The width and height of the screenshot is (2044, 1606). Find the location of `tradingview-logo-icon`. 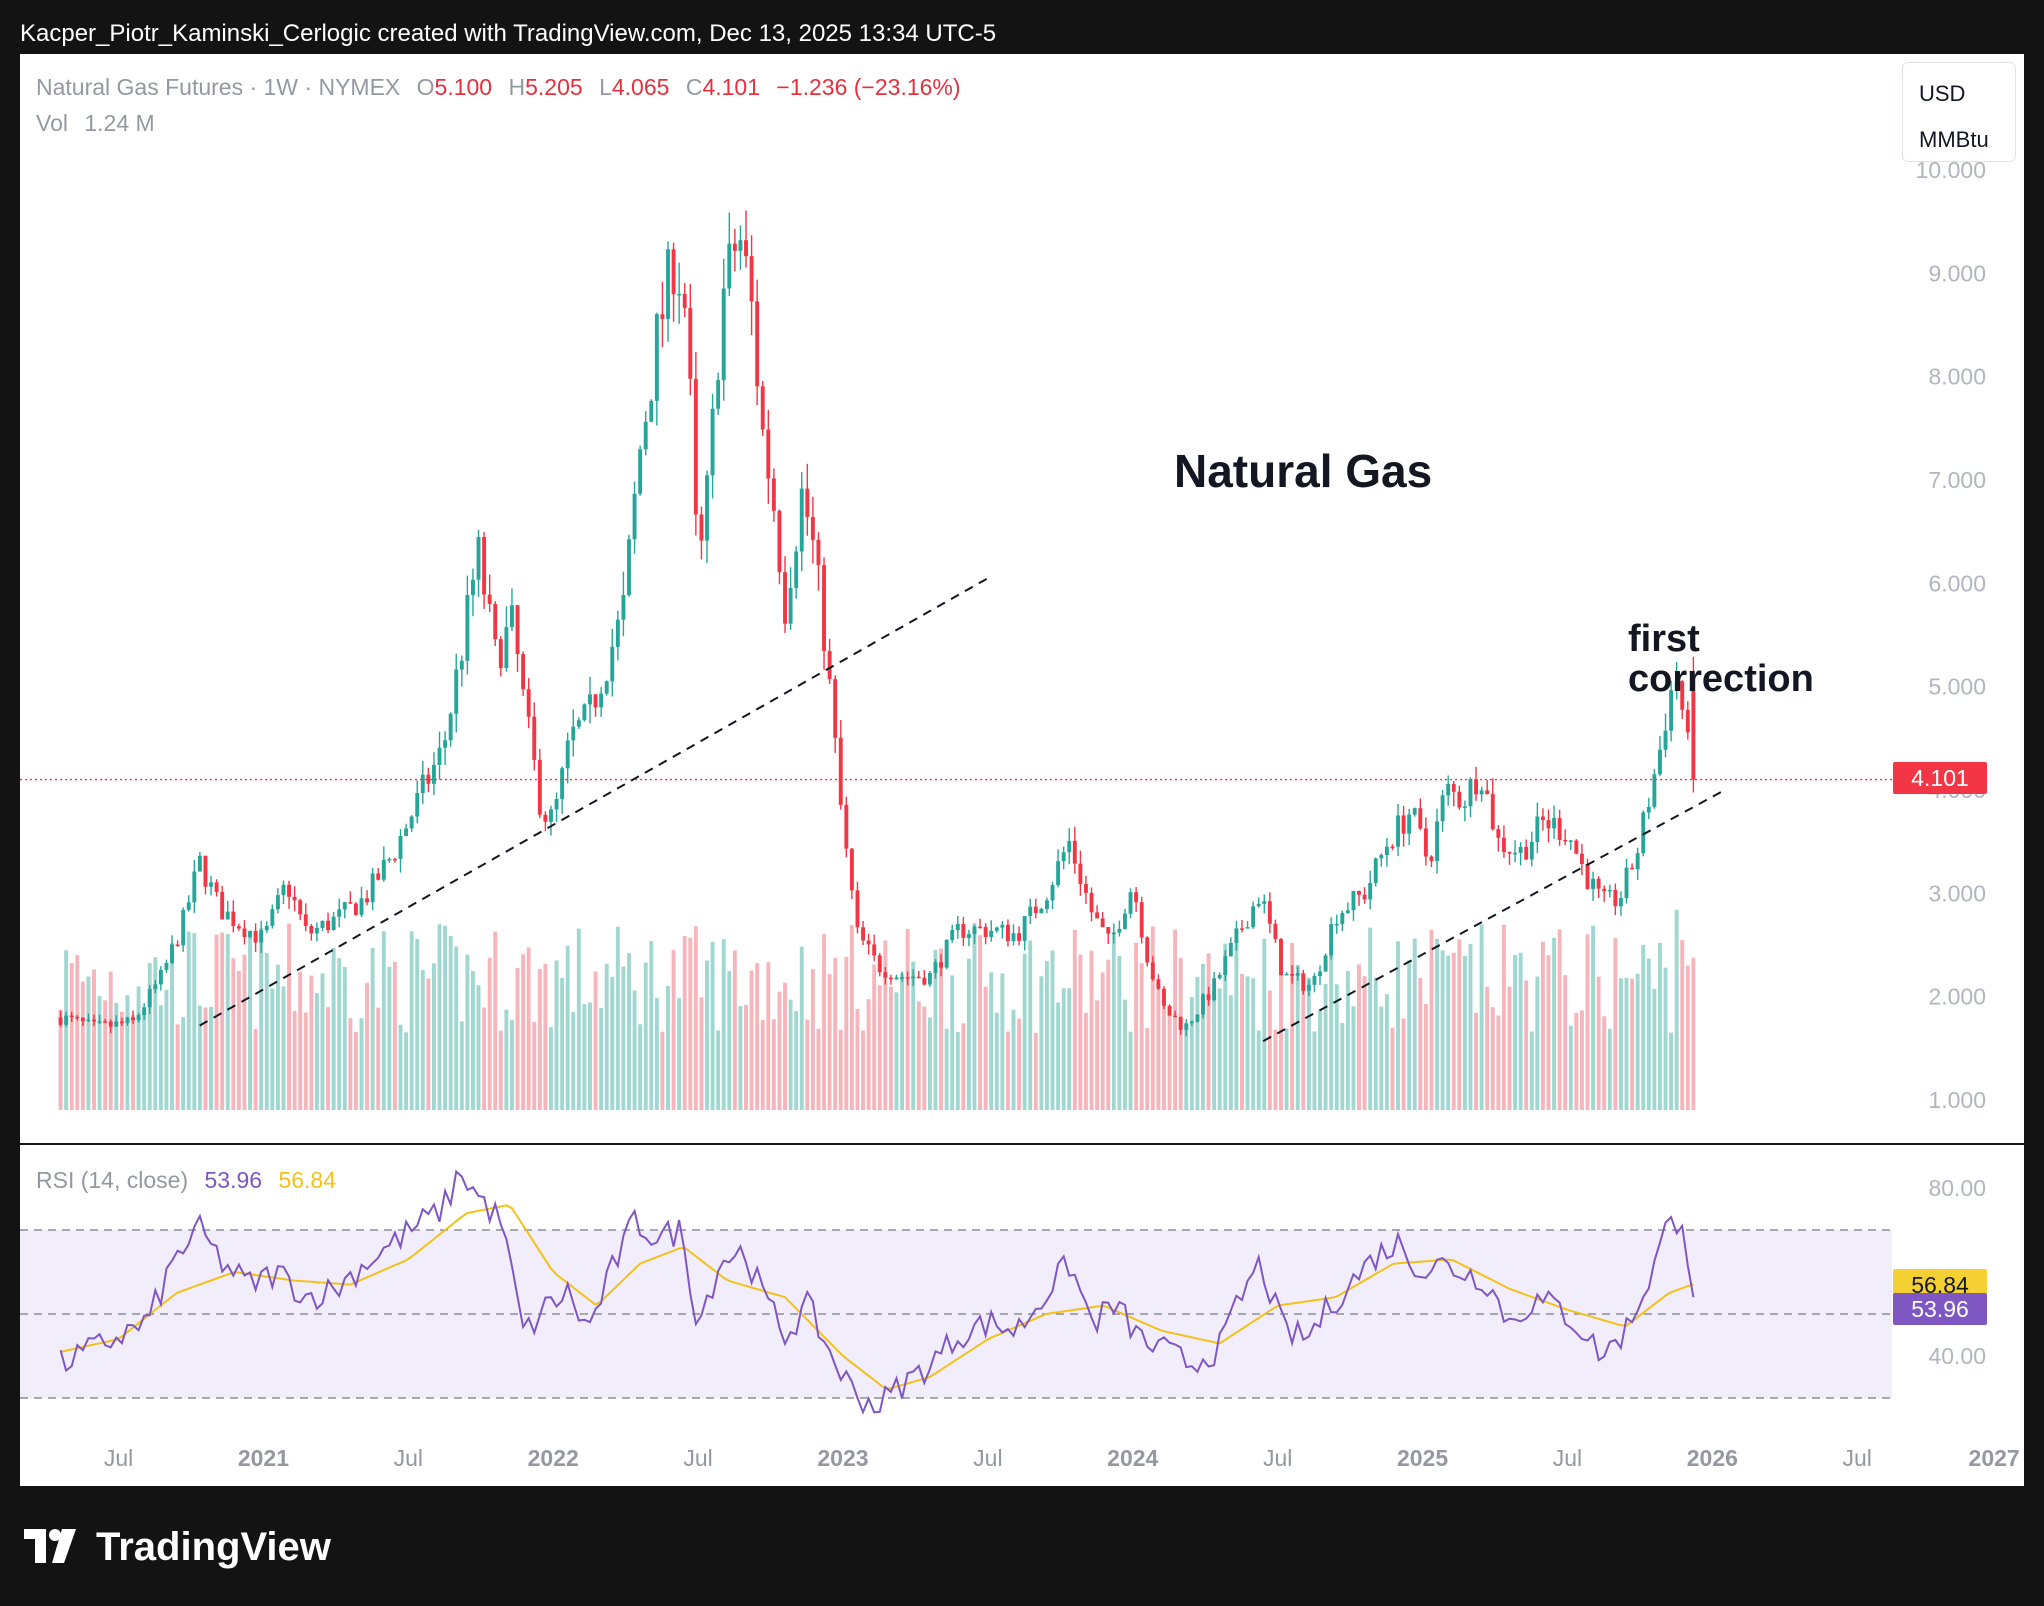

tradingview-logo-icon is located at coordinates (50, 1546).